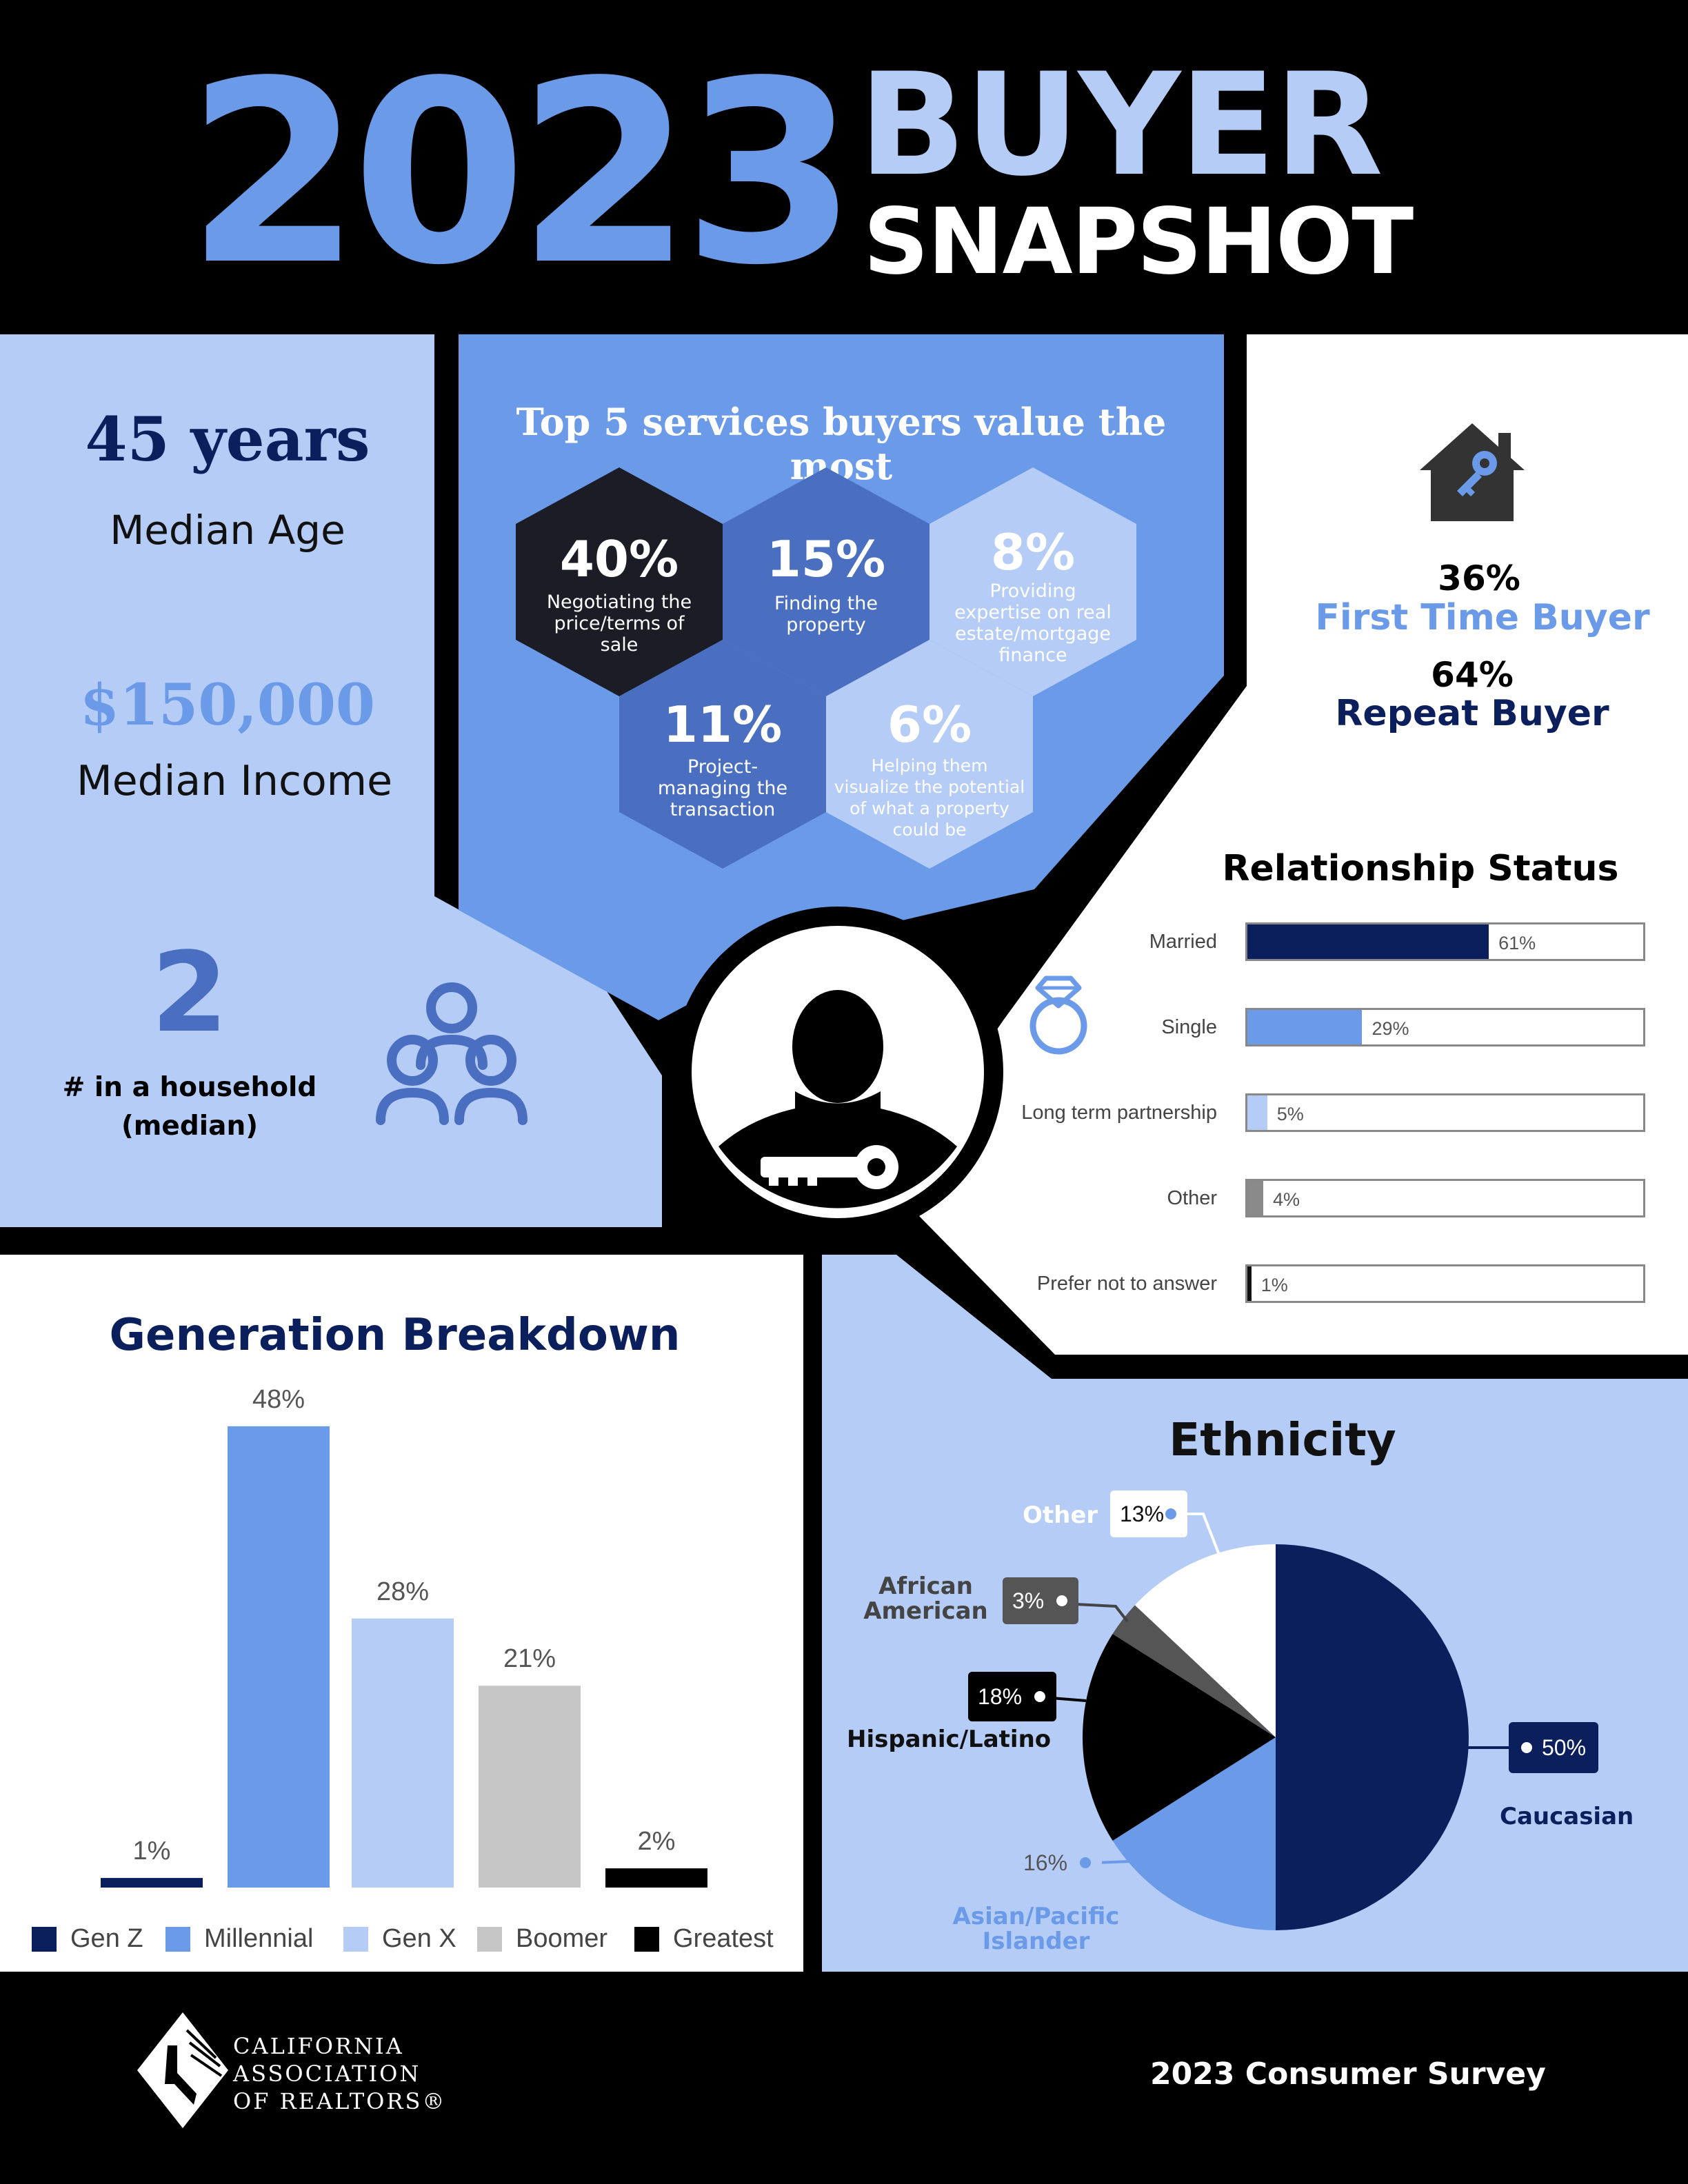 The height and width of the screenshot is (2184, 1688). What do you see at coordinates (925, 1599) in the screenshot?
I see `eth-label-african-american: African American` at bounding box center [925, 1599].